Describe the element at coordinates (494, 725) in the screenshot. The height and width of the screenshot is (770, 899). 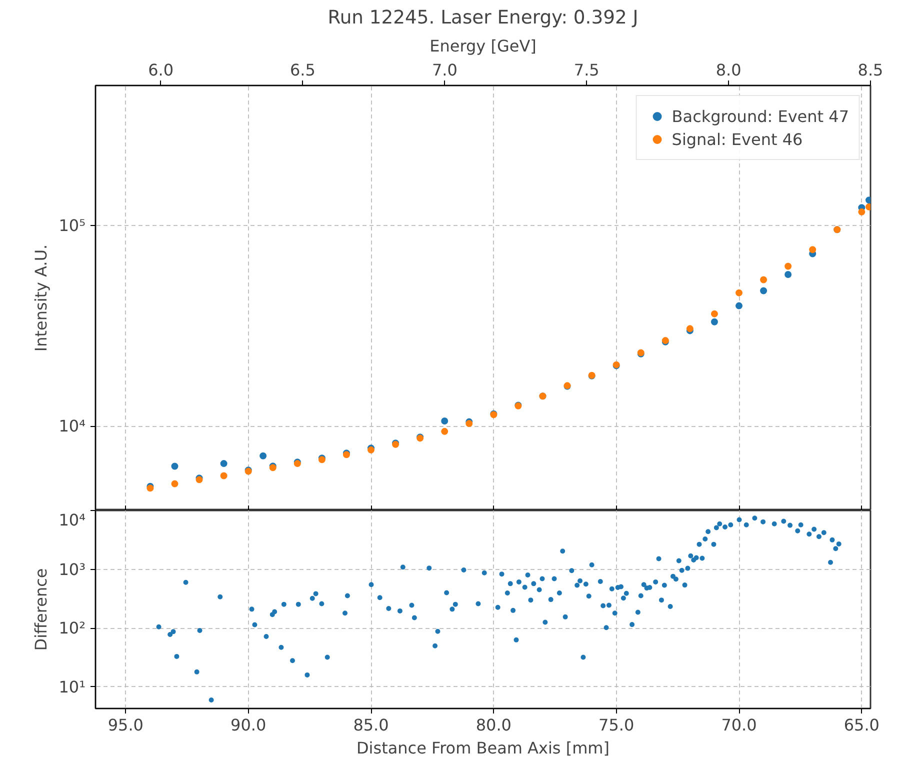
I see `x-tick-label: 80.0` at that location.